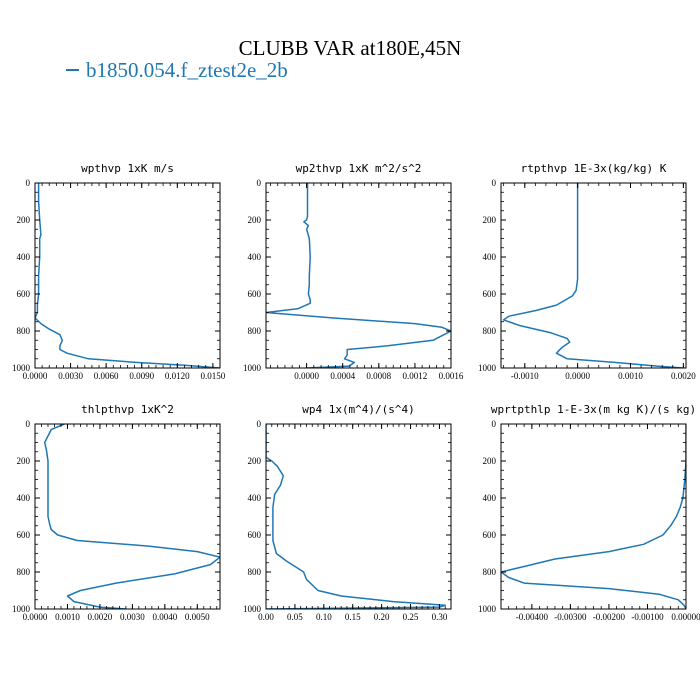  Describe the element at coordinates (647, 617) in the screenshot. I see `x-tick-label: -0.00100` at that location.